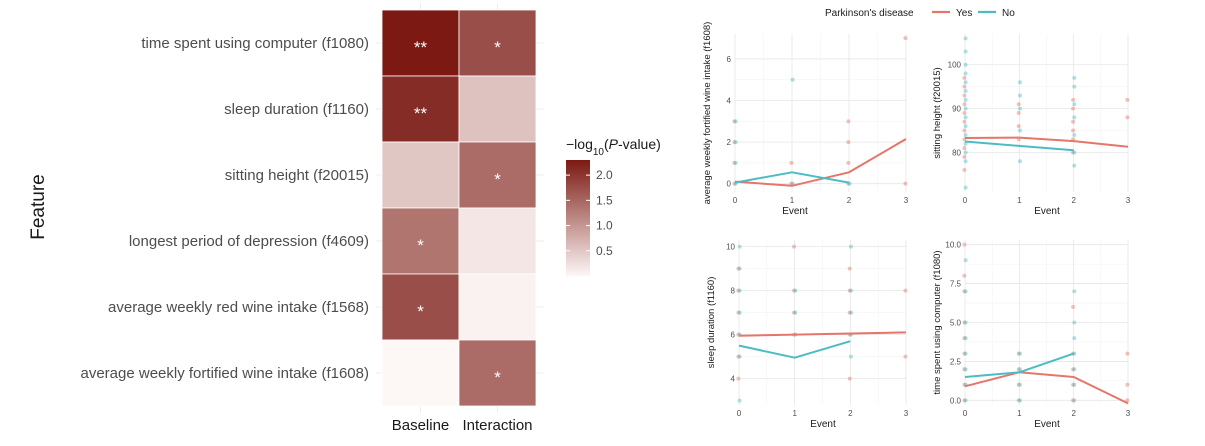 This screenshot has width=1205, height=446. What do you see at coordinates (1046, 388) in the screenshot?
I see `series-line-yes` at bounding box center [1046, 388].